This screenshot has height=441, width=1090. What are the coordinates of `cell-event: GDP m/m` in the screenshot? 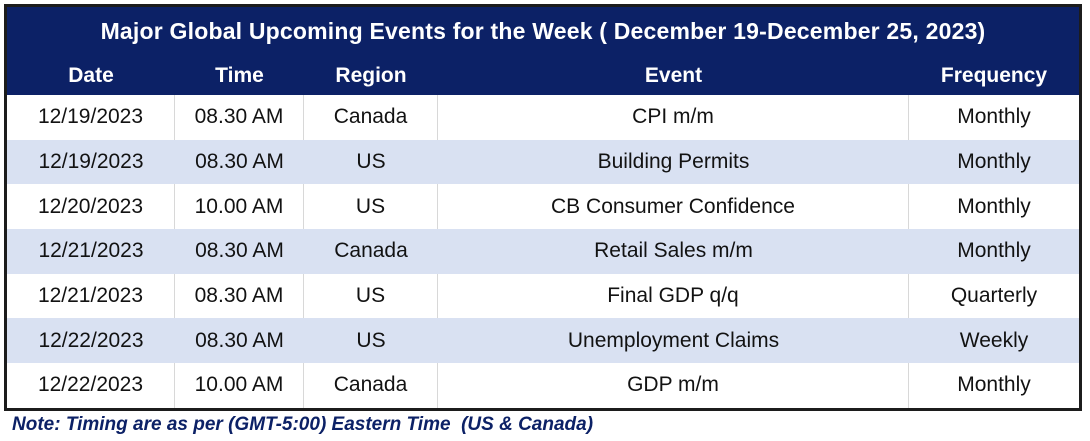 It's located at (673, 385).